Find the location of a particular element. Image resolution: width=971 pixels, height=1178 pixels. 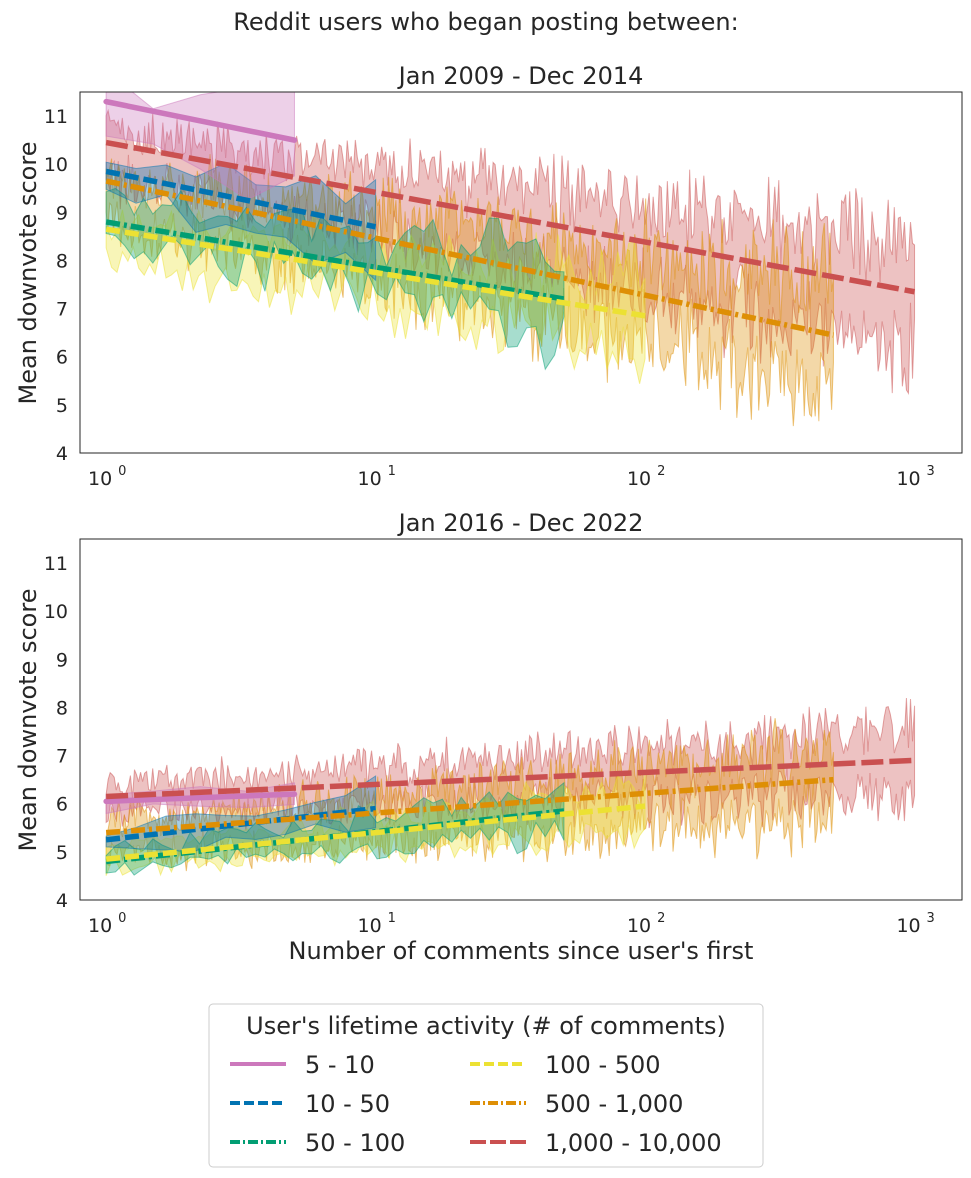

confidence-bands is located at coordinates (510, 787).